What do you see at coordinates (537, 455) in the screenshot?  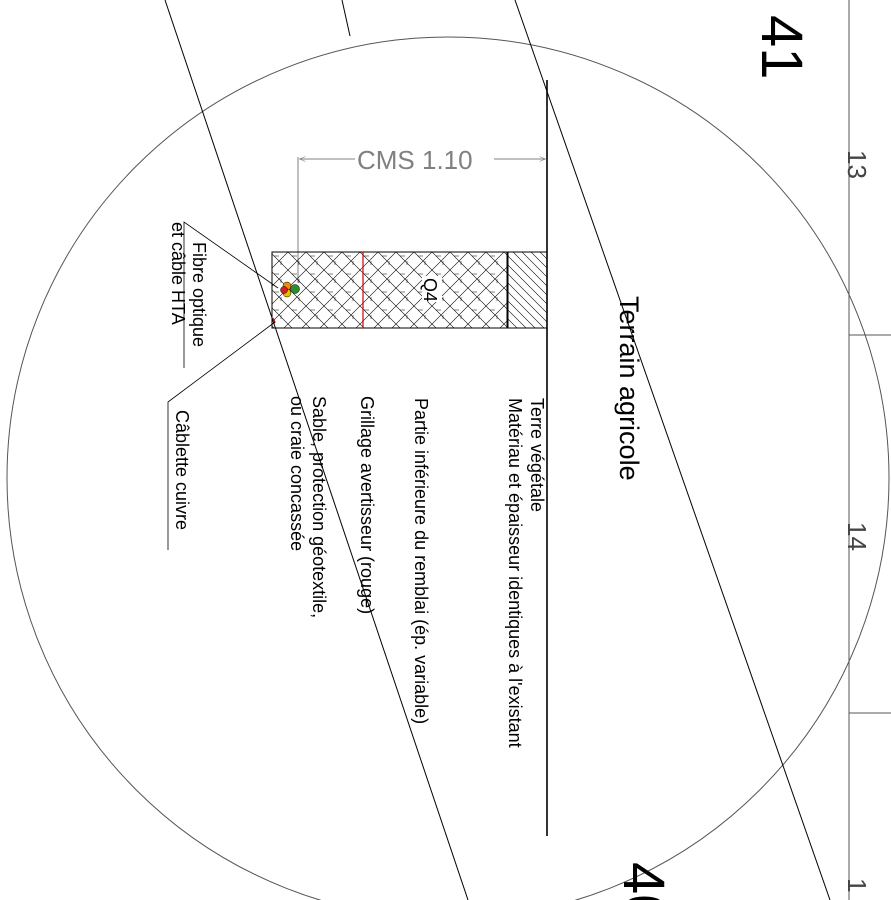 I see `topsoil-title: Terre végétale` at bounding box center [537, 455].